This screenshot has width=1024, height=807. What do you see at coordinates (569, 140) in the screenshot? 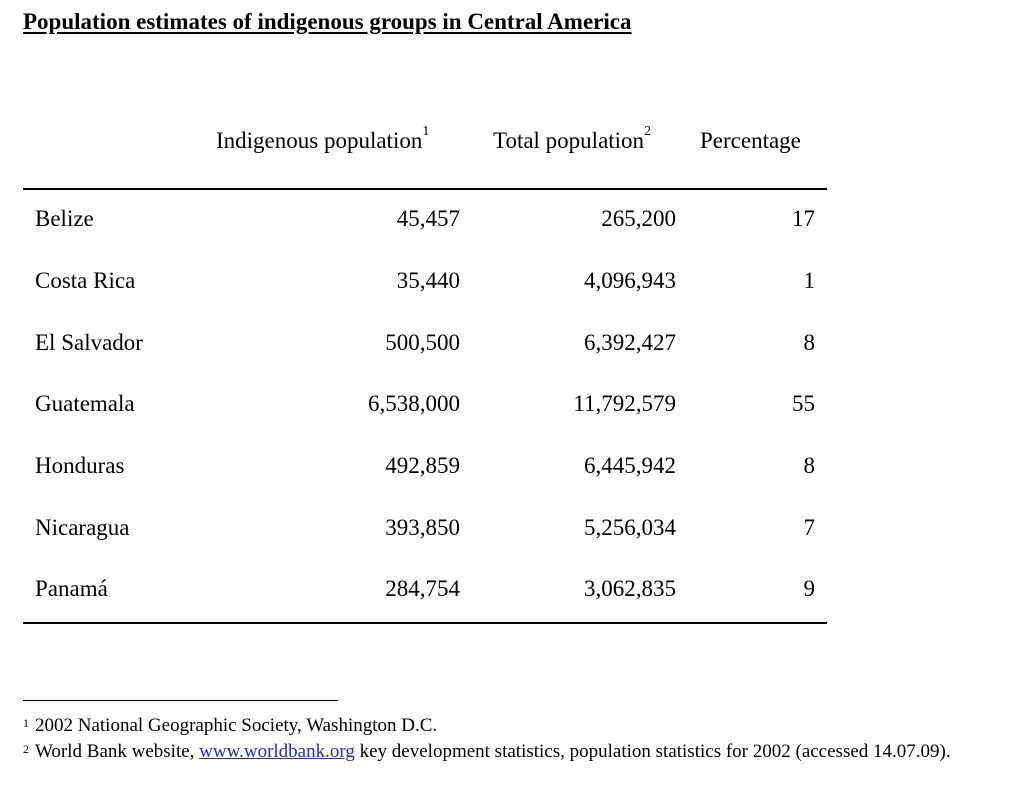
I see `header-total-label: Total population` at bounding box center [569, 140].